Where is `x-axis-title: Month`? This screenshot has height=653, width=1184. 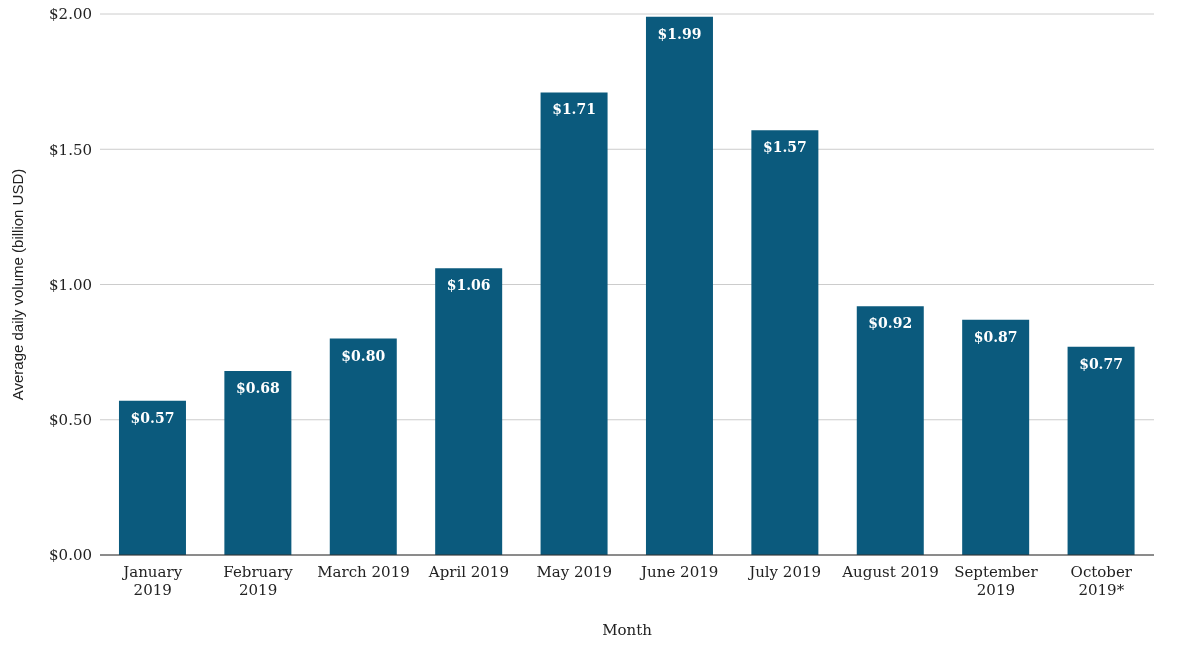
x-axis-title: Month is located at coordinates (627, 630).